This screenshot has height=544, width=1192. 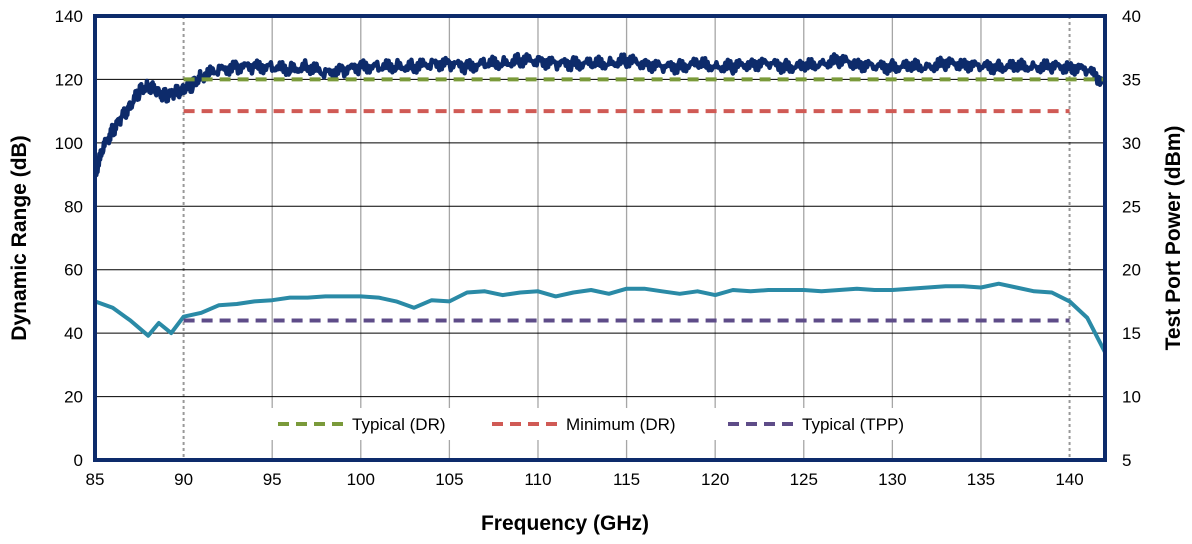 I want to click on y-tick-label: 80, so click(x=73, y=206).